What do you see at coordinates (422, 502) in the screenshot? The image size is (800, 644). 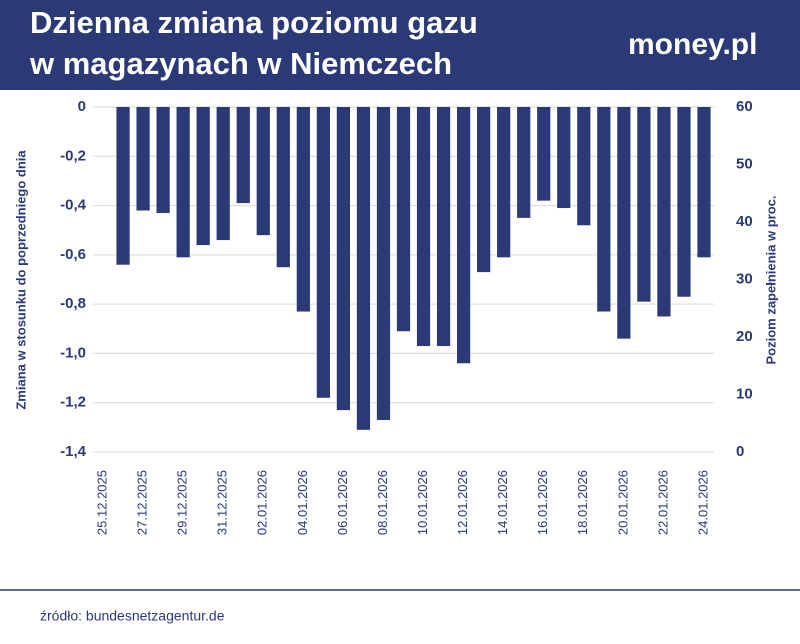 I see `x-tick-label: 10.01.2026` at bounding box center [422, 502].